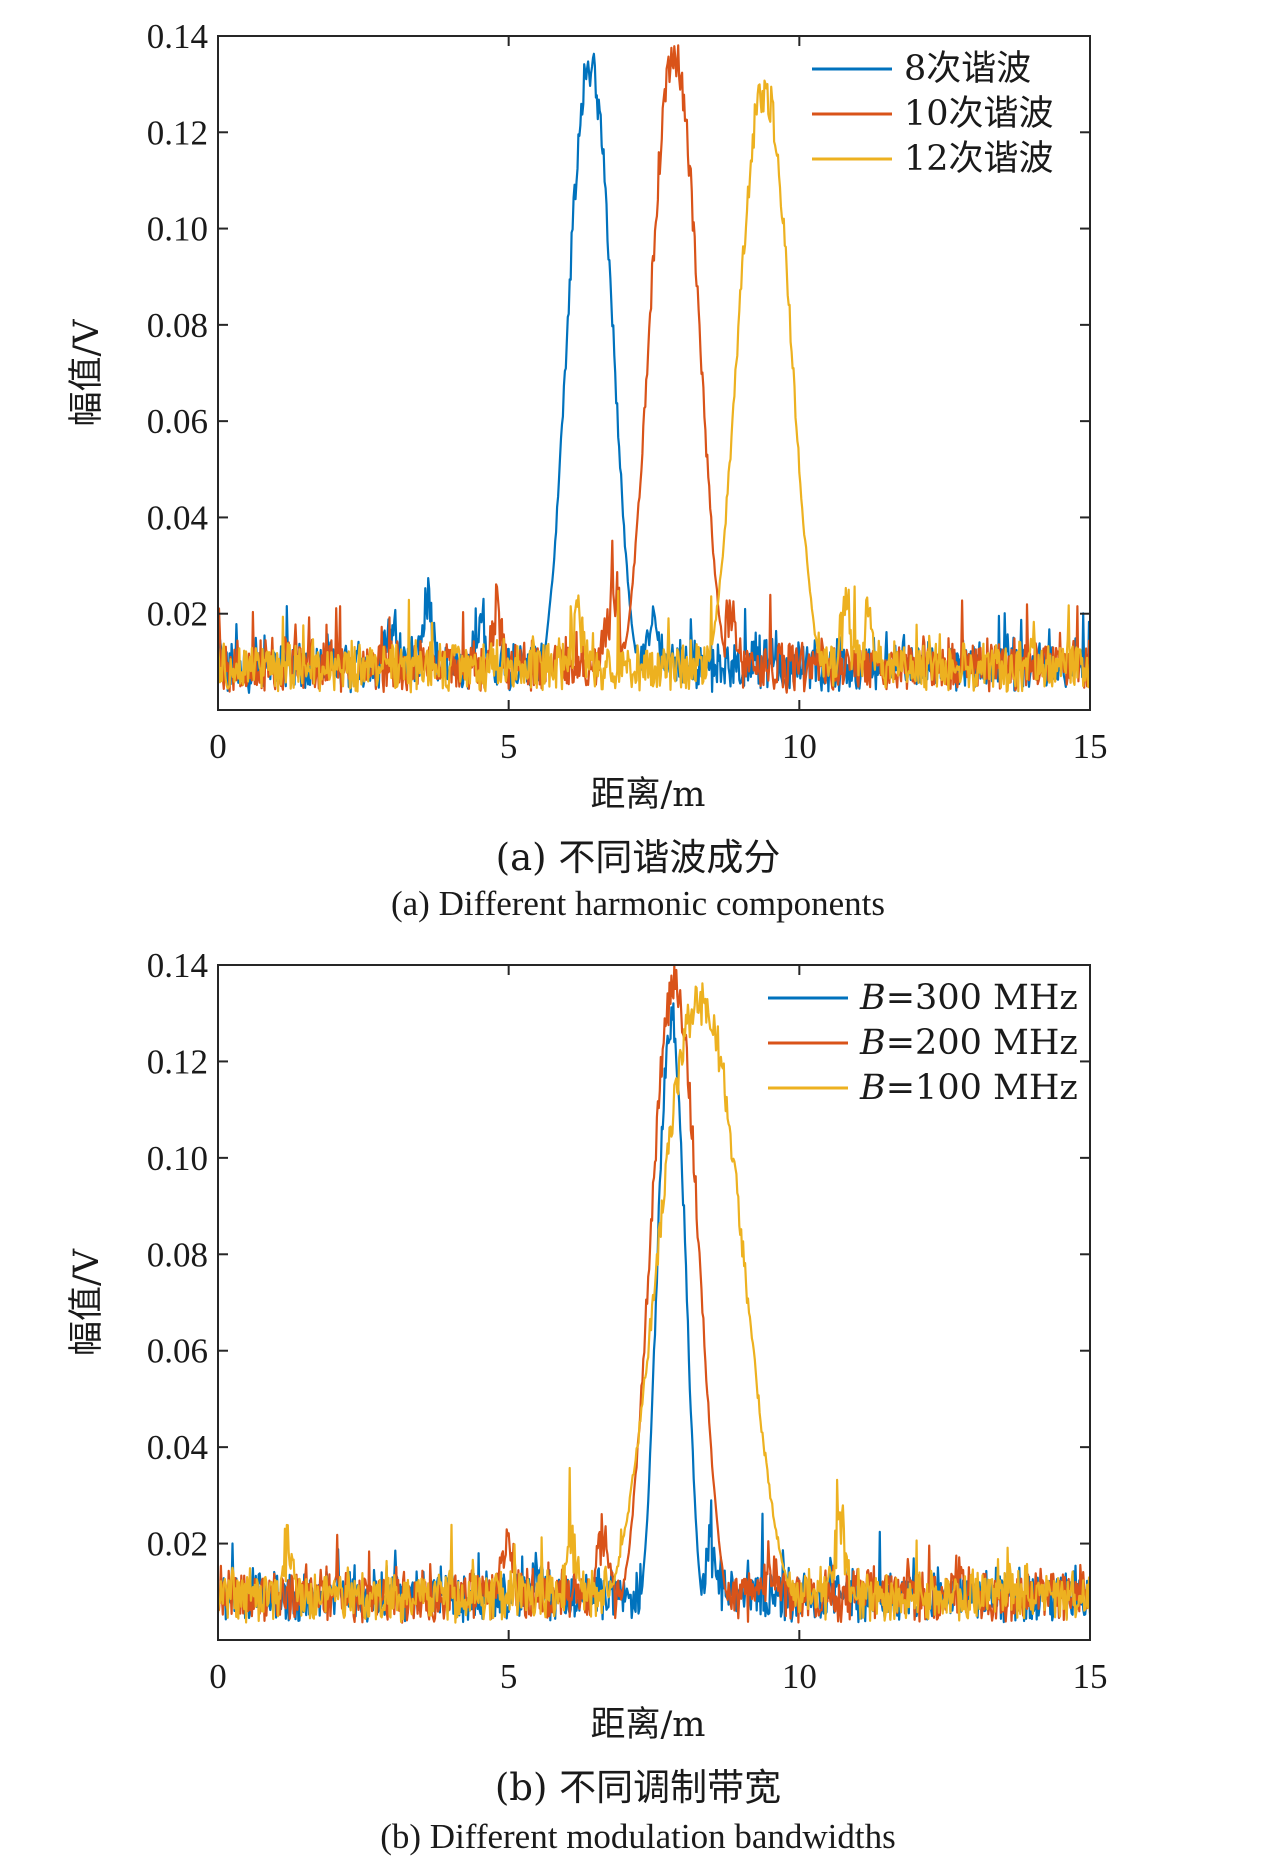 Image resolution: width=1276 pixels, height=1868 pixels. I want to click on y-axis-label-a: 幅值/V, so click(87, 373).